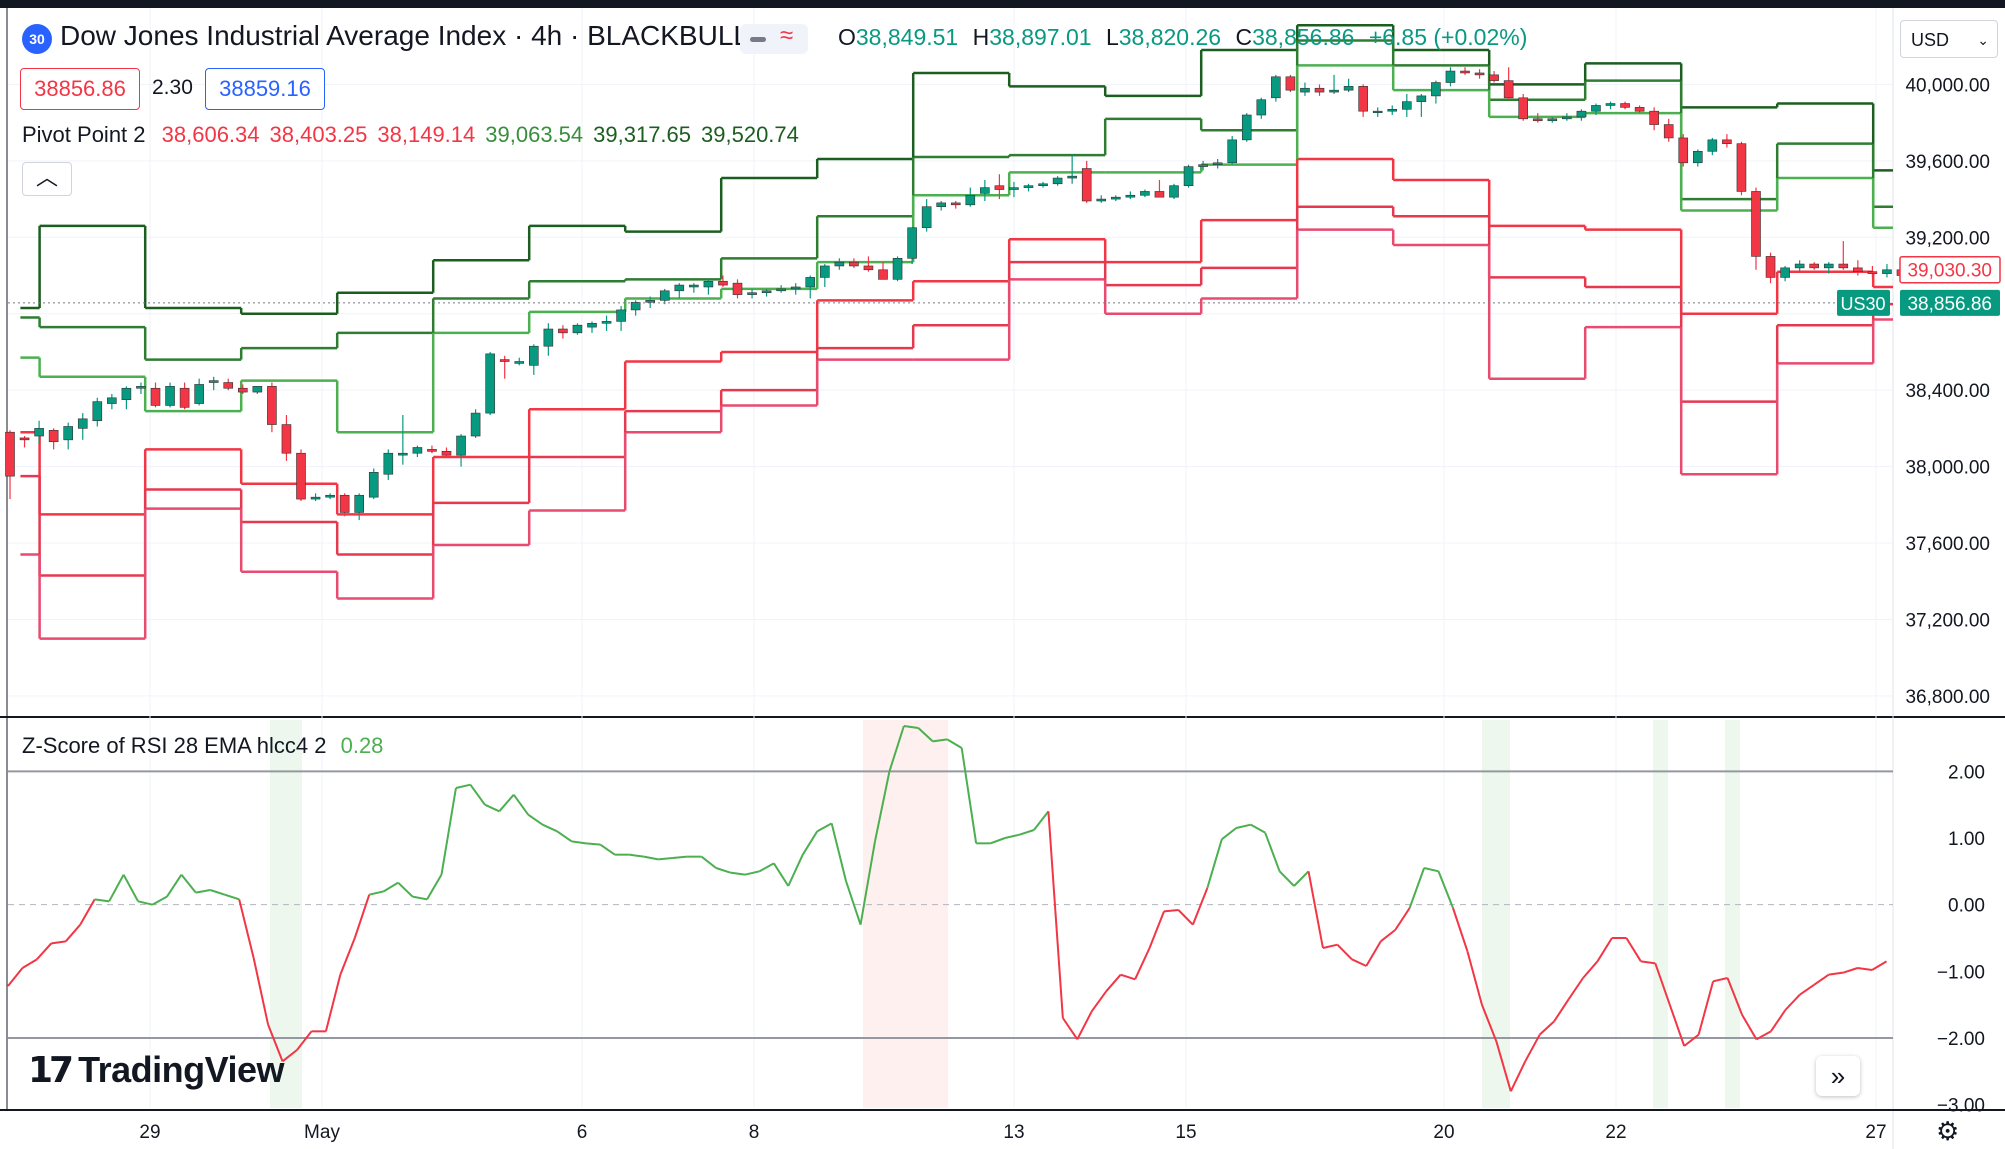 The height and width of the screenshot is (1149, 2005). What do you see at coordinates (322, 1132) in the screenshot?
I see `time-axis-label: May` at bounding box center [322, 1132].